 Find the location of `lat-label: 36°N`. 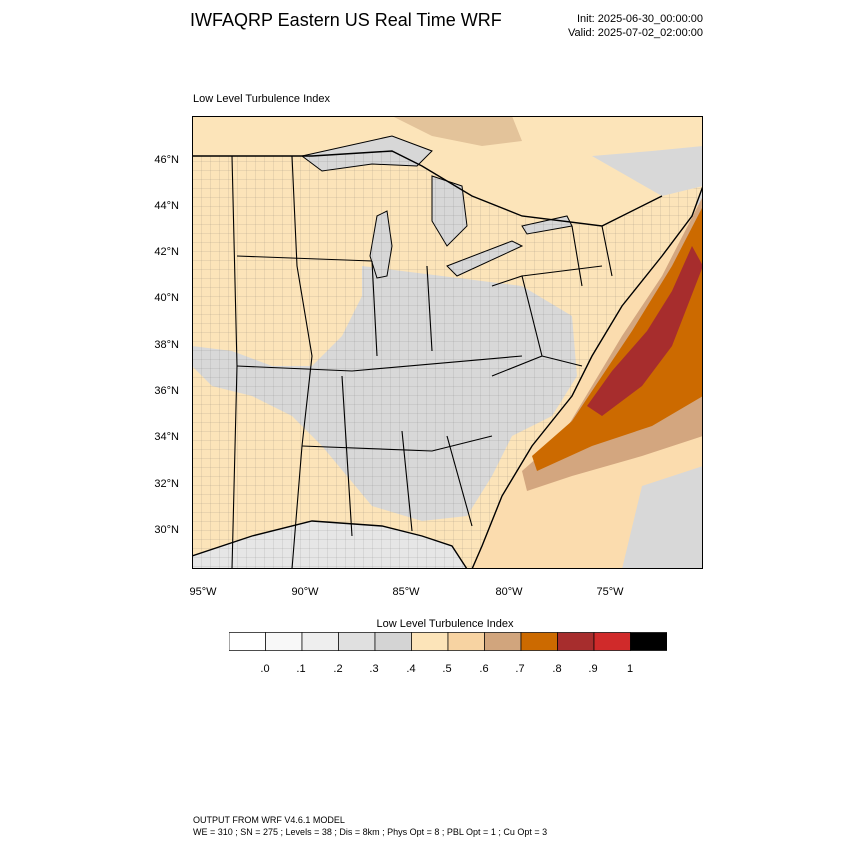

lat-label: 36°N is located at coordinates (166, 391).